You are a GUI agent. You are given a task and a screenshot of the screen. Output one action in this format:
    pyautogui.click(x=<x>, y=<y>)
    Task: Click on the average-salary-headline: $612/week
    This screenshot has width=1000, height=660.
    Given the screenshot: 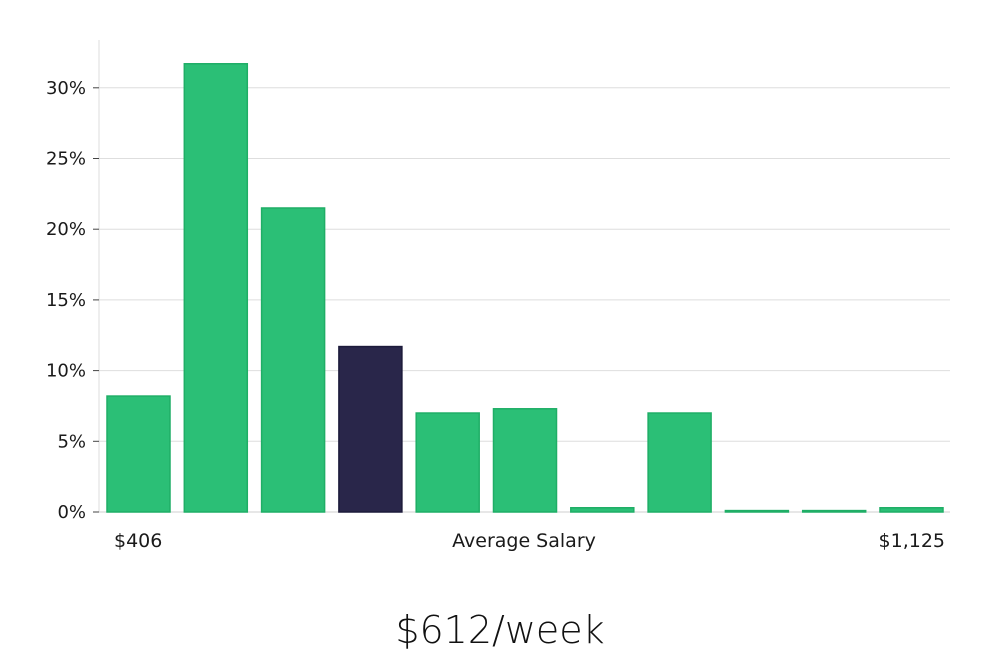 What is the action you would take?
    pyautogui.click(x=500, y=630)
    